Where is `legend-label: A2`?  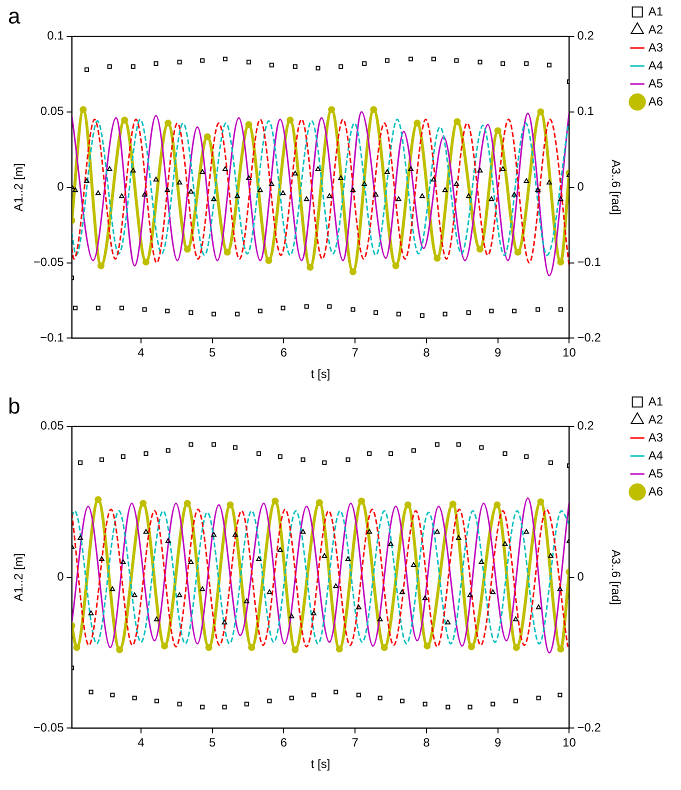
legend-label: A2 is located at coordinates (656, 29).